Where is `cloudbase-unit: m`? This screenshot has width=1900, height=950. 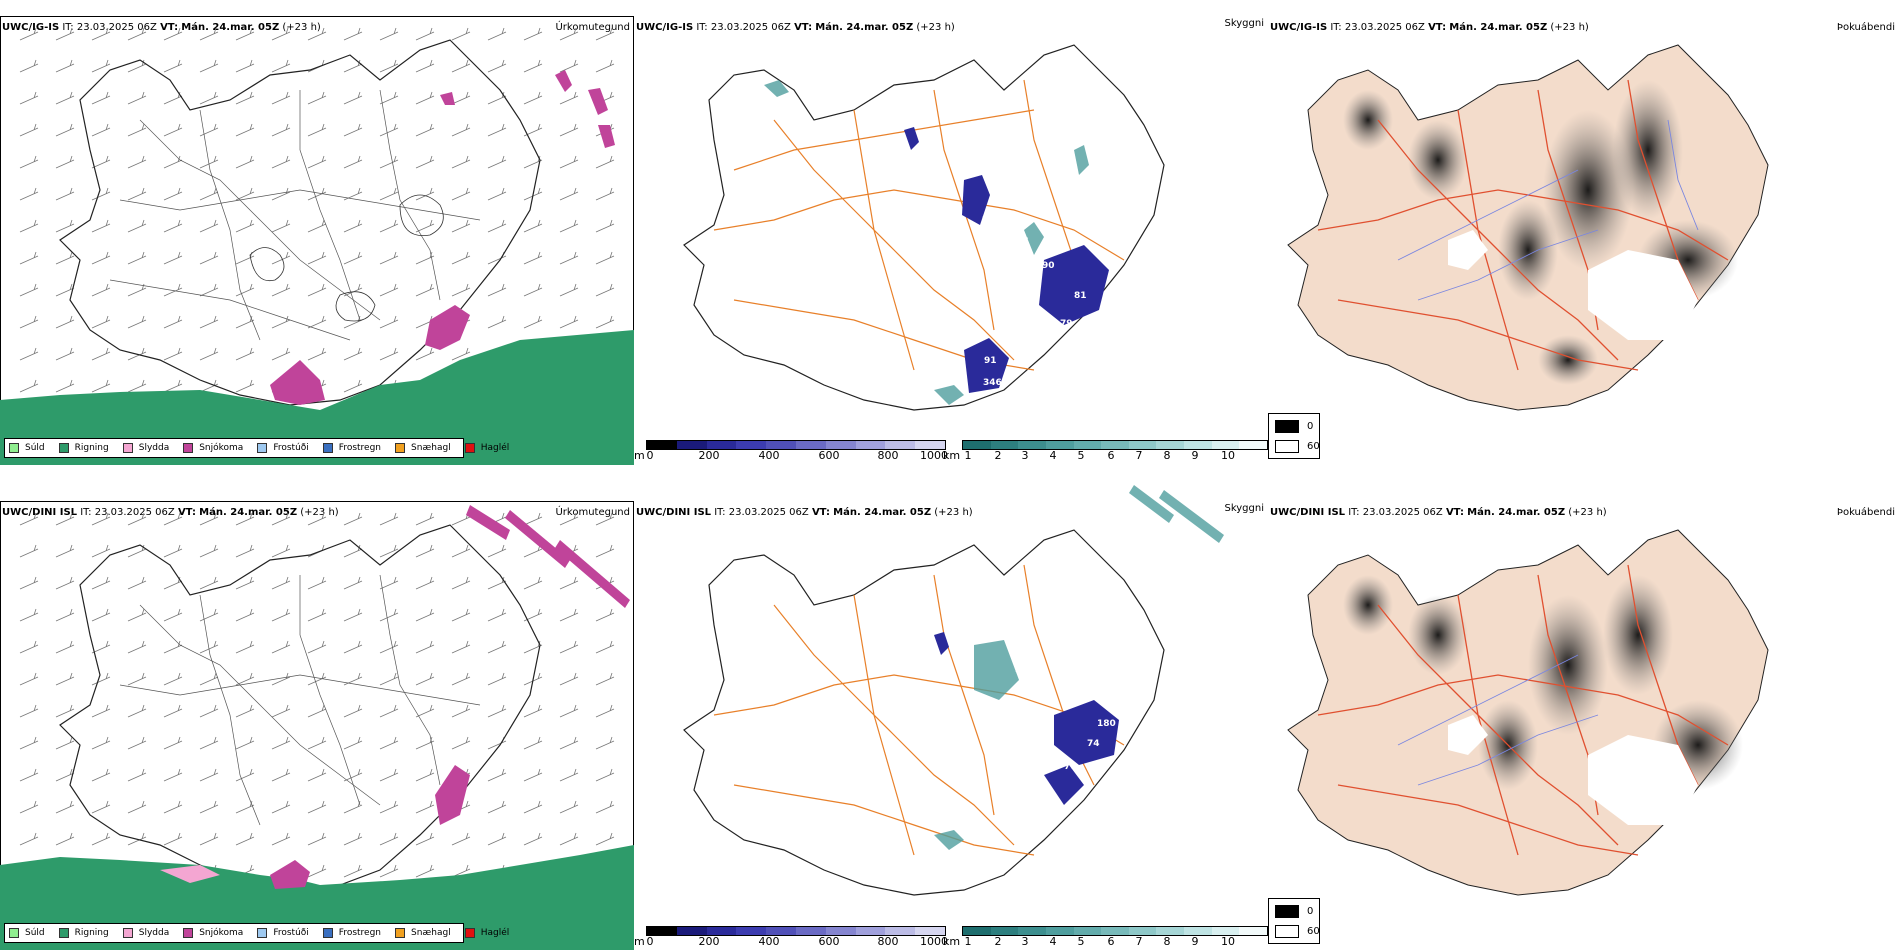
cloudbase-unit: m is located at coordinates (639, 455).